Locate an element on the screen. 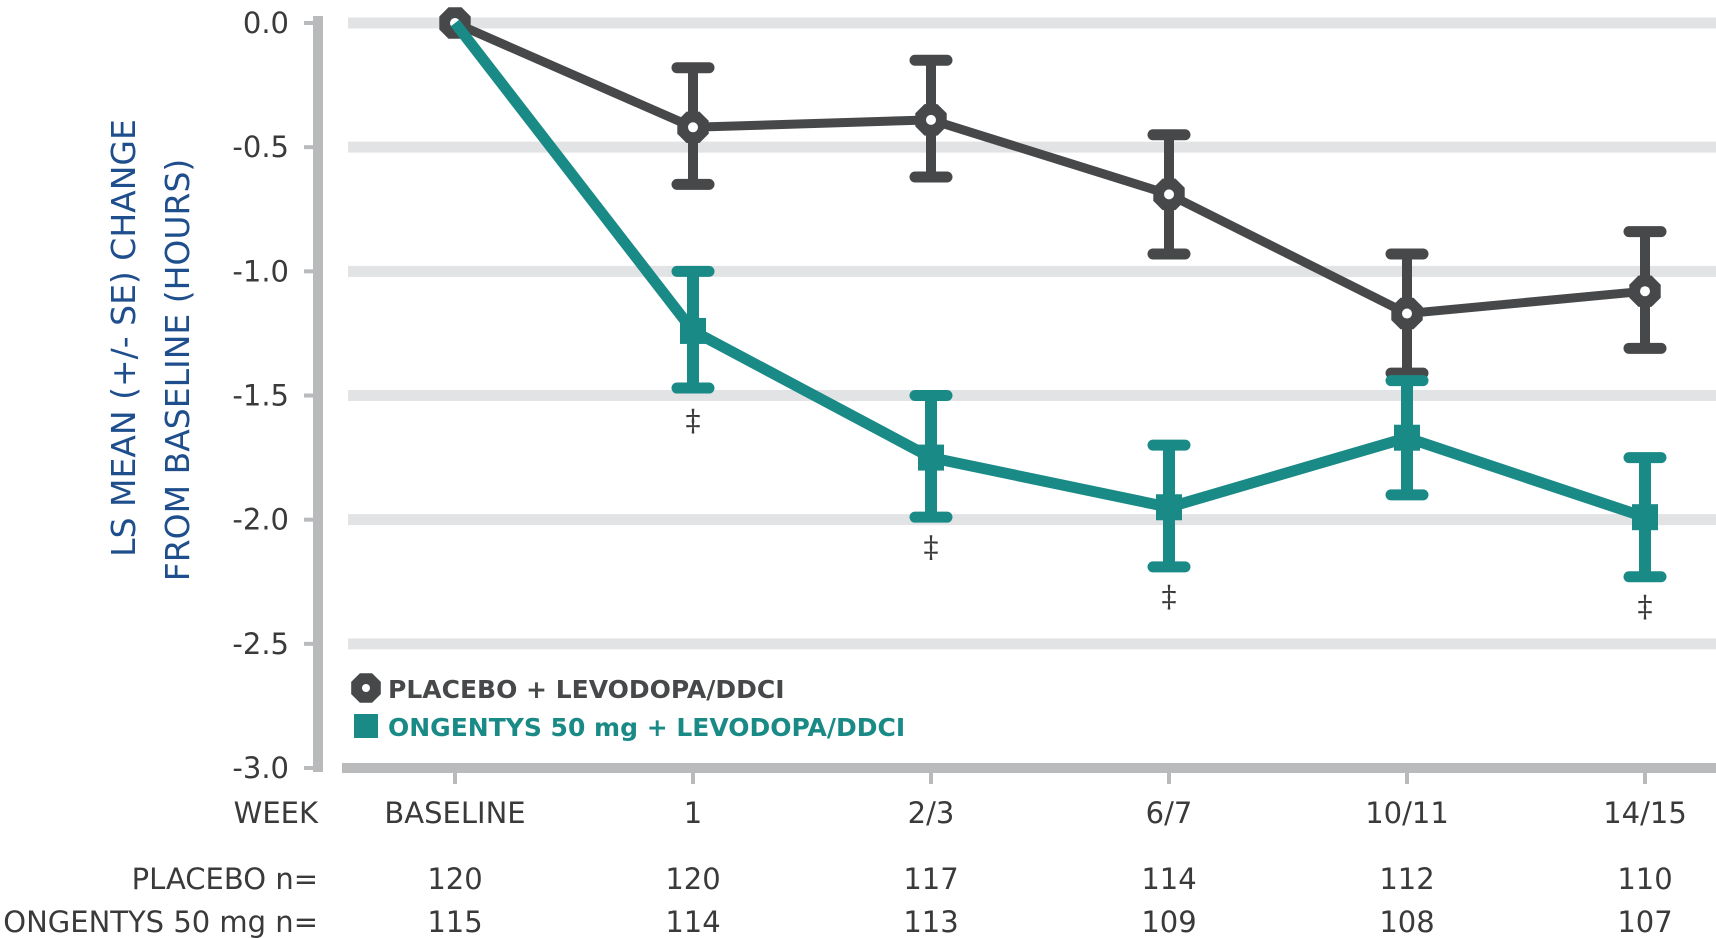 The width and height of the screenshot is (1716, 938). y-tick-label: -2.0 is located at coordinates (260, 520).